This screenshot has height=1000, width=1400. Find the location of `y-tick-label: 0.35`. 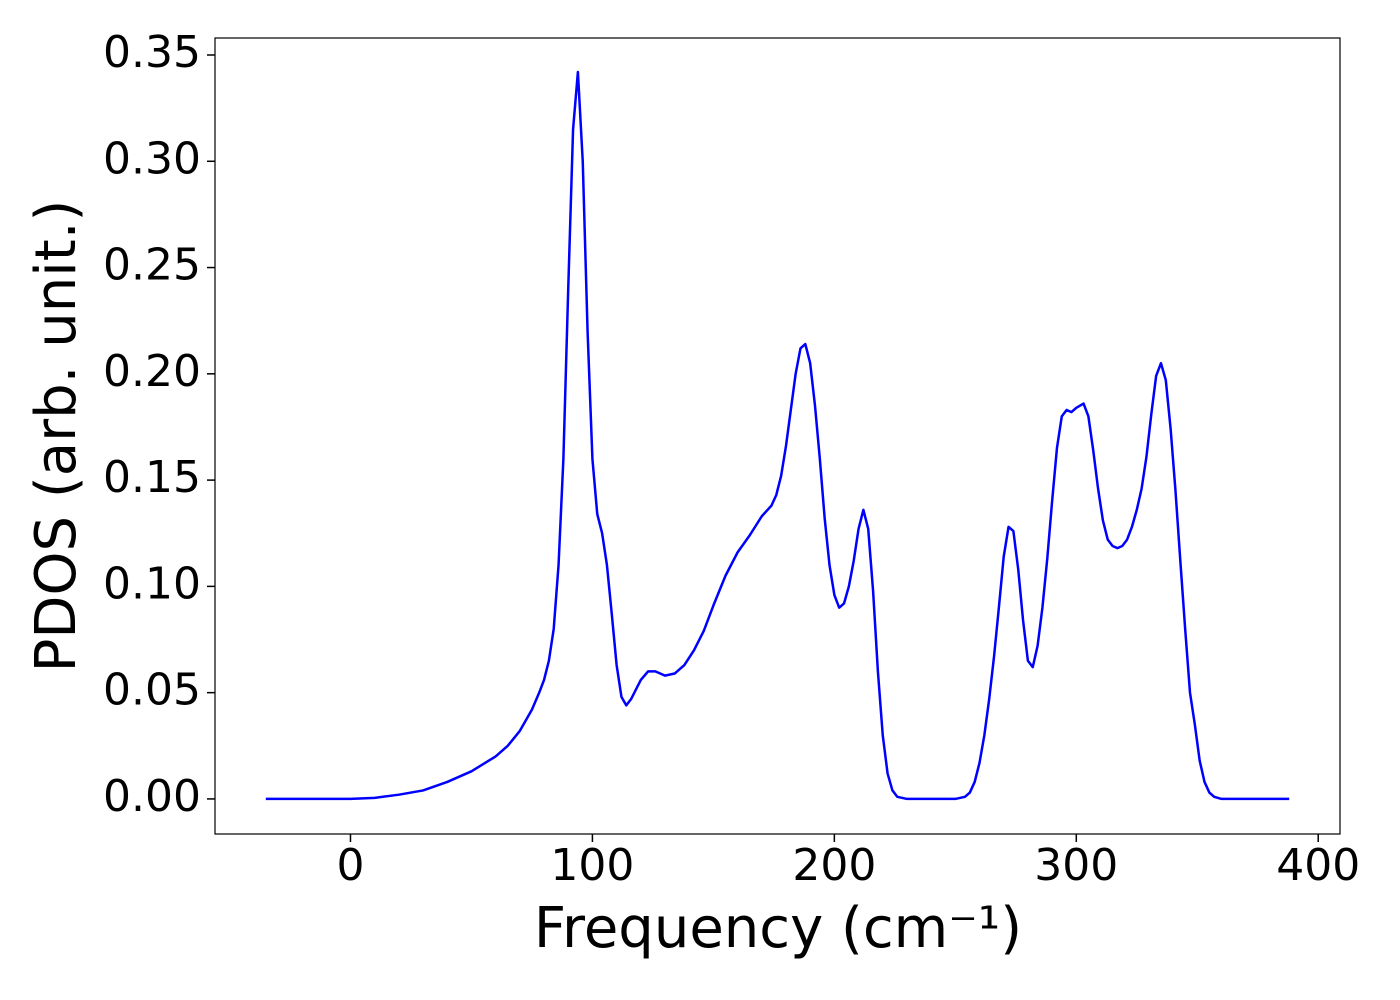

y-tick-label: 0.35 is located at coordinates (152, 52).